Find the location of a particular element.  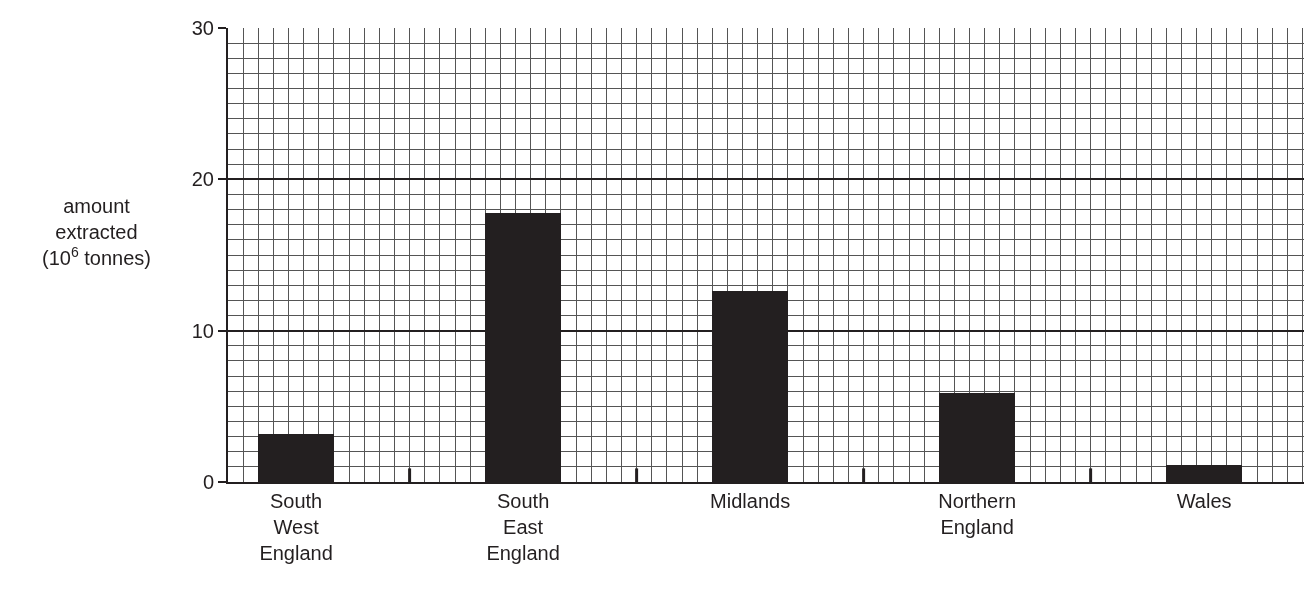

y-tick-label: 30 is located at coordinates (202, 28).